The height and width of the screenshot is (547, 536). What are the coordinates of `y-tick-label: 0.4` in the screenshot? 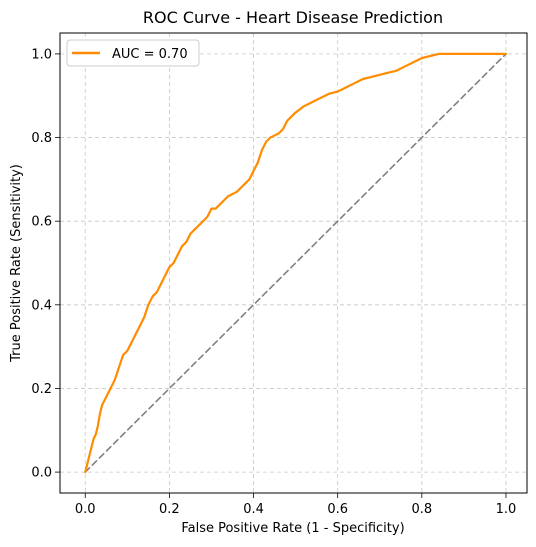 It's located at (41, 305).